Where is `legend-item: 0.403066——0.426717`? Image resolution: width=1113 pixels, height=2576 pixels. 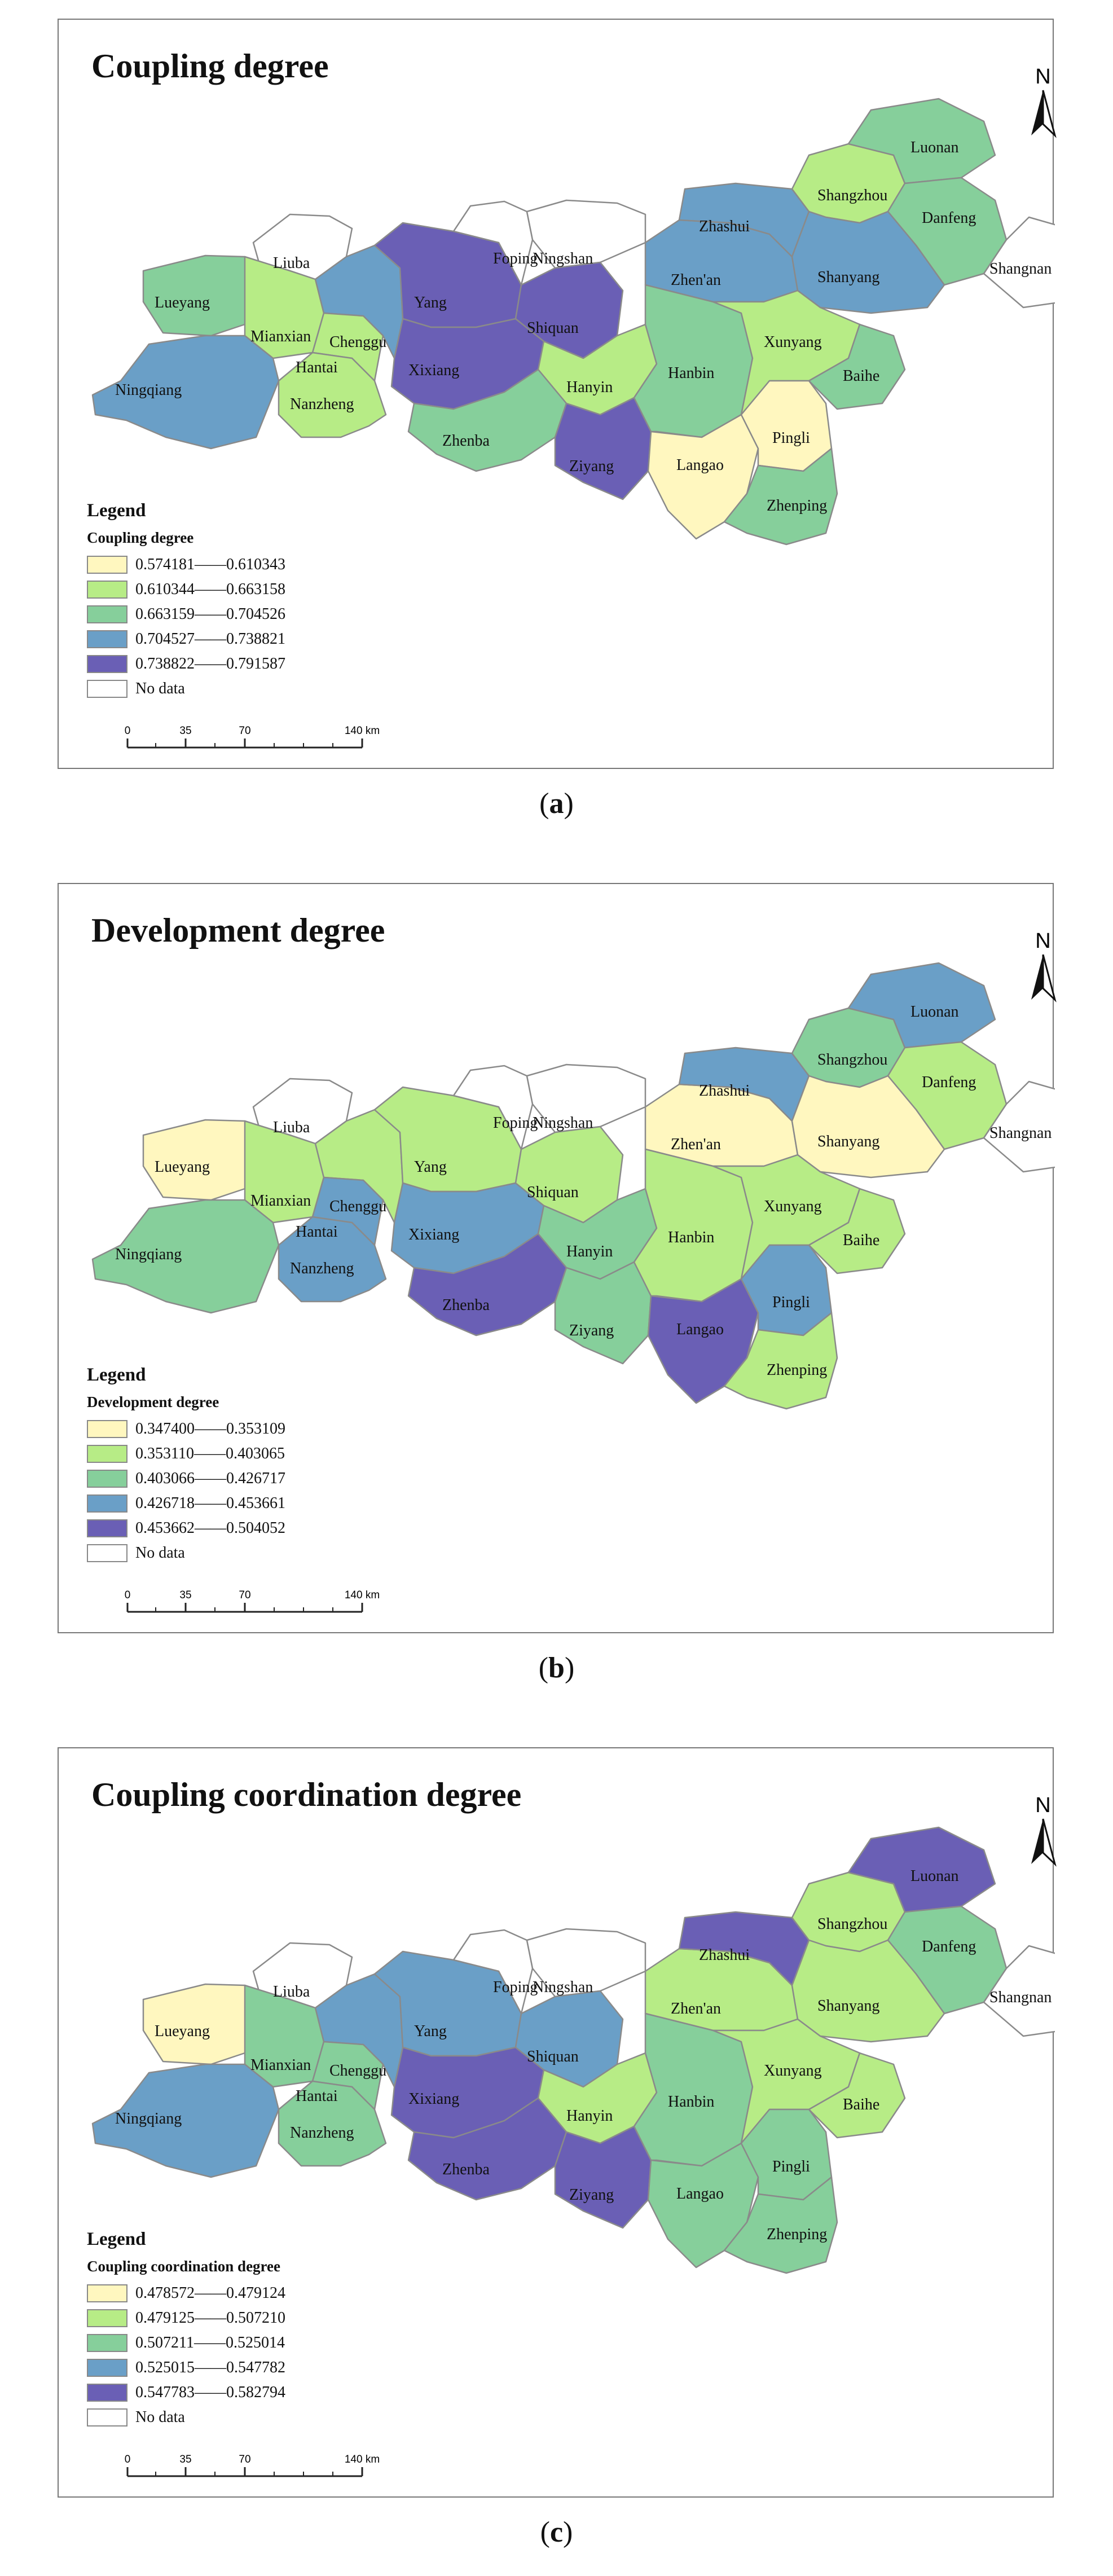 legend-item: 0.403066——0.426717 is located at coordinates (245, 1478).